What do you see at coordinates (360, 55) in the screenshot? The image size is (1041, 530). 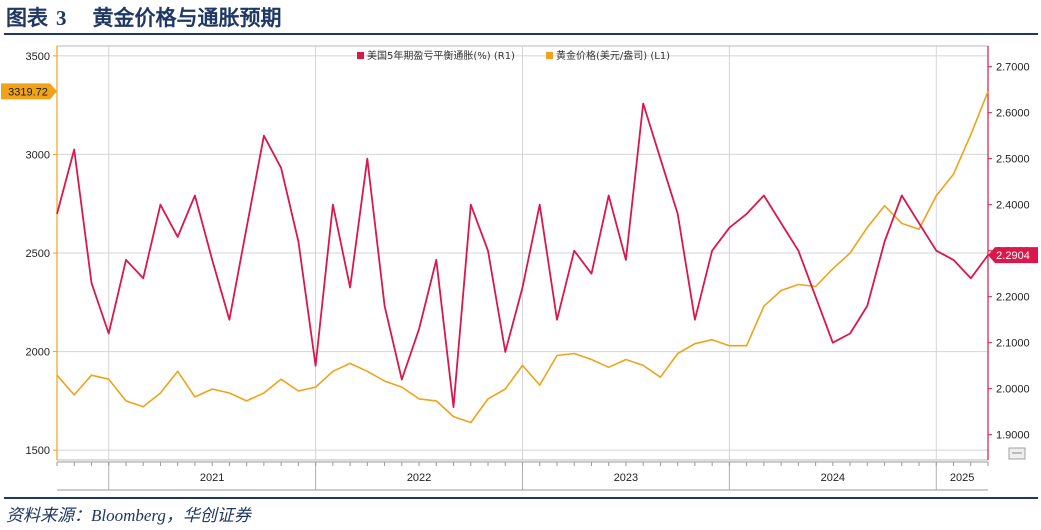 I see `legend-swatch-inflation` at bounding box center [360, 55].